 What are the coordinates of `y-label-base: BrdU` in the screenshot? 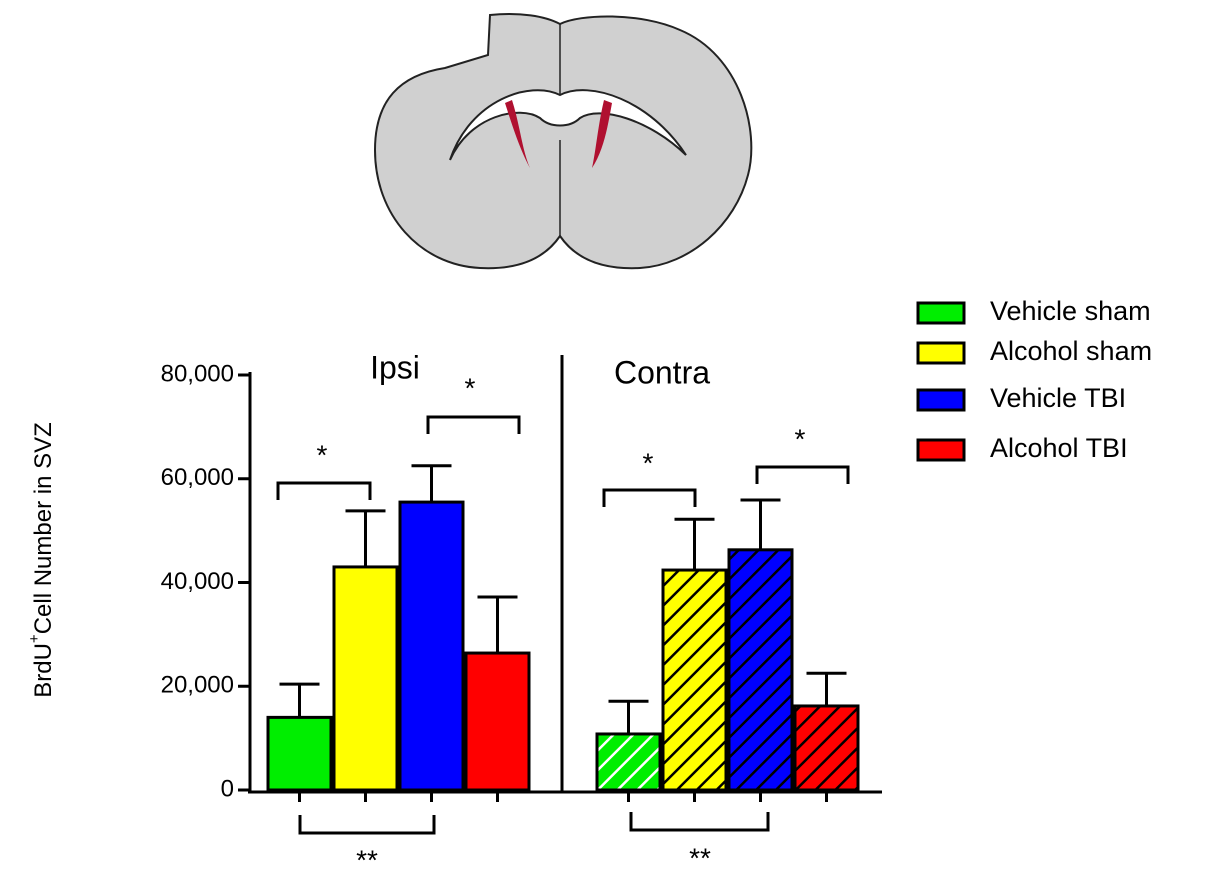 It's located at (43, 670).